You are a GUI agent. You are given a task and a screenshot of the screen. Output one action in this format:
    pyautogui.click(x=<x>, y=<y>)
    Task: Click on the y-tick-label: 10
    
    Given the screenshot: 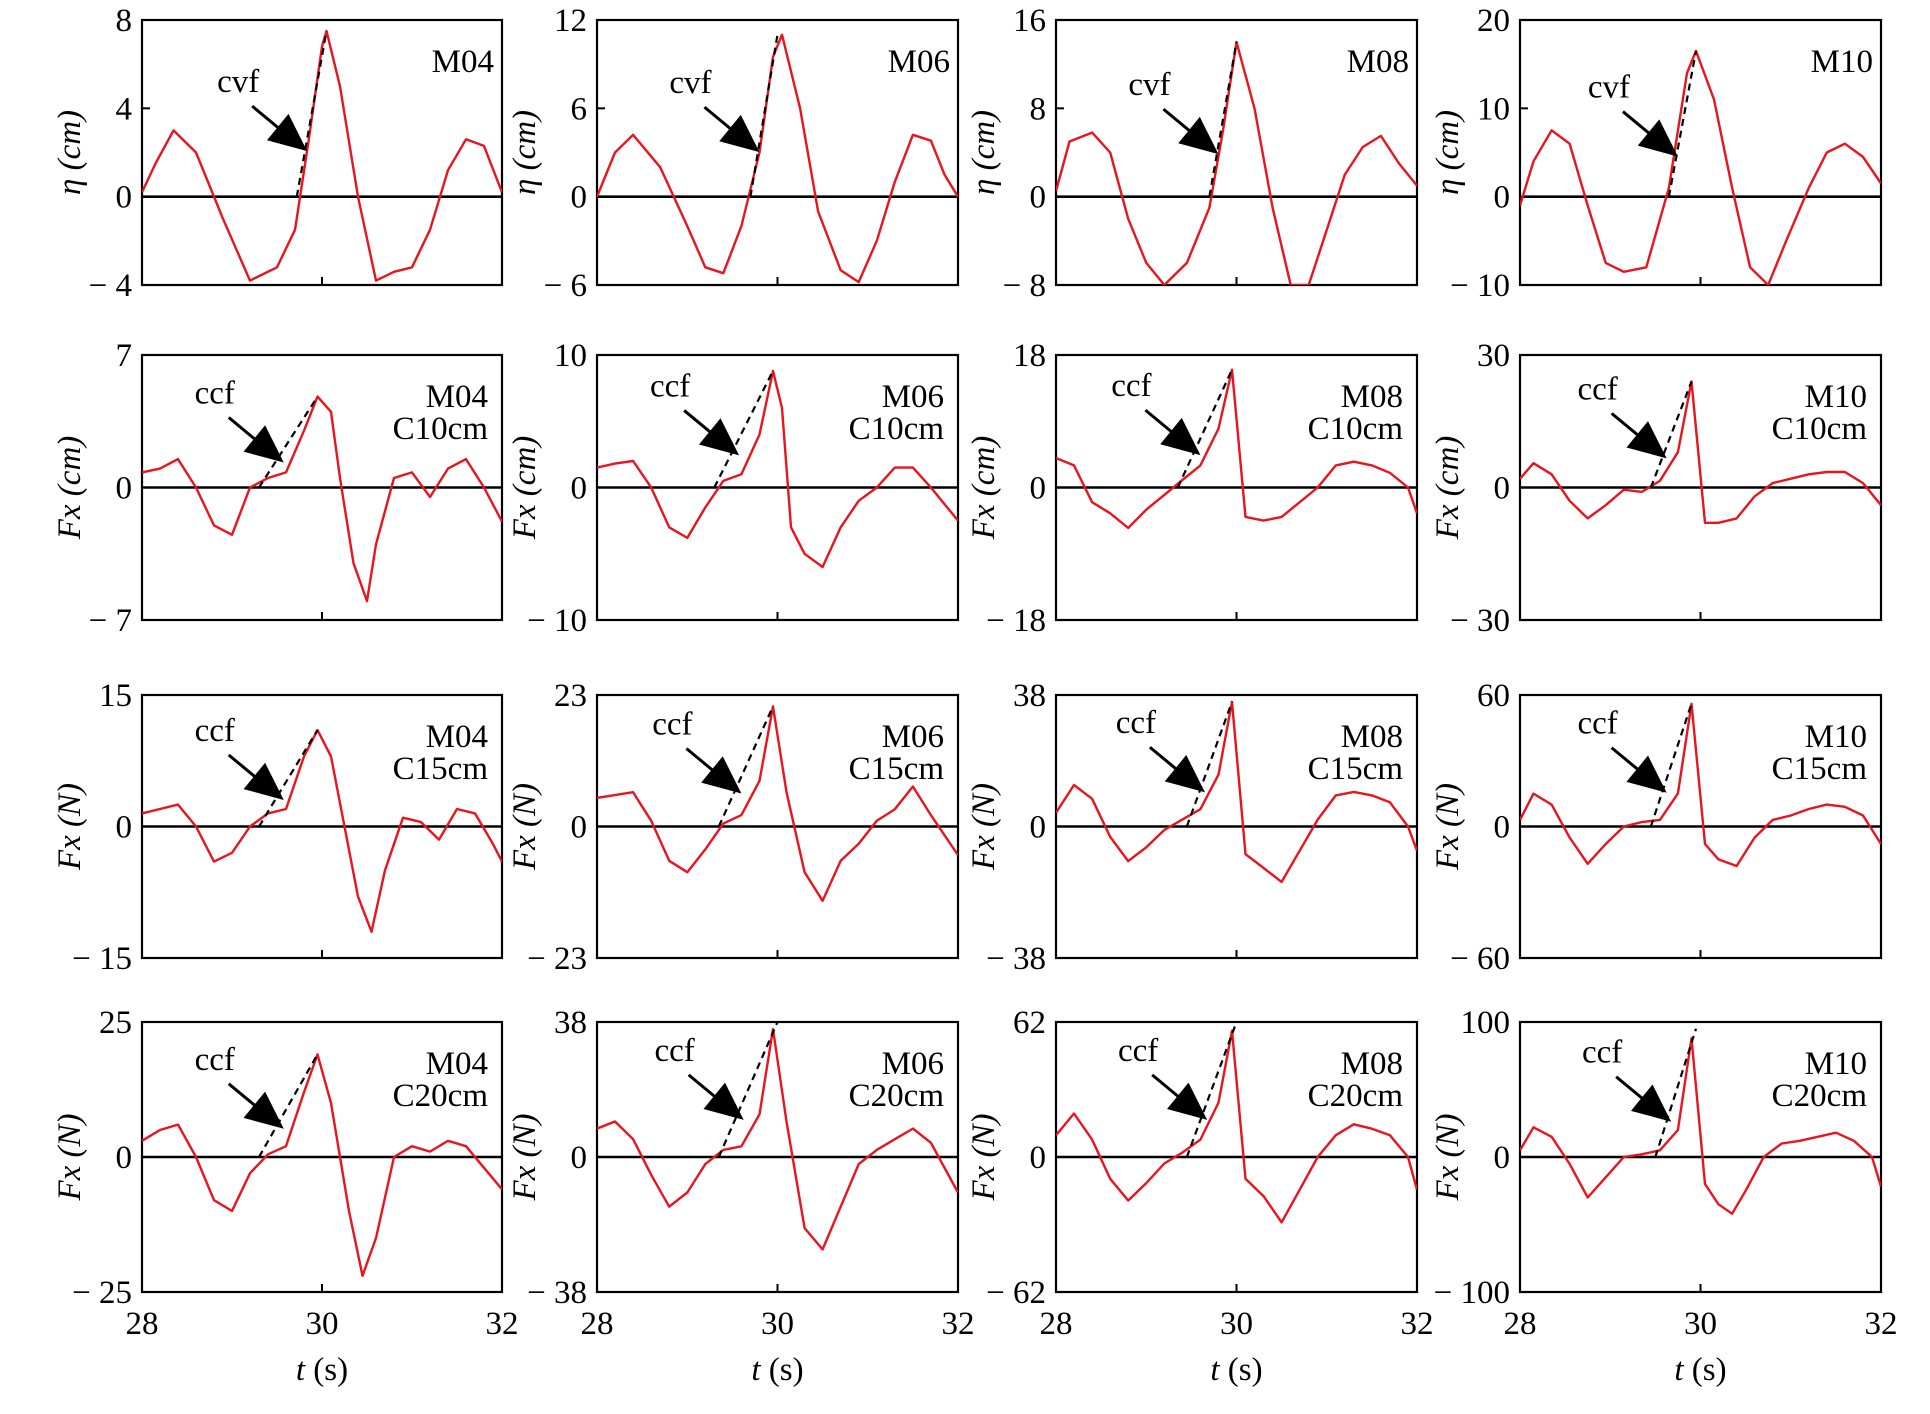 What is the action you would take?
    pyautogui.click(x=570, y=356)
    